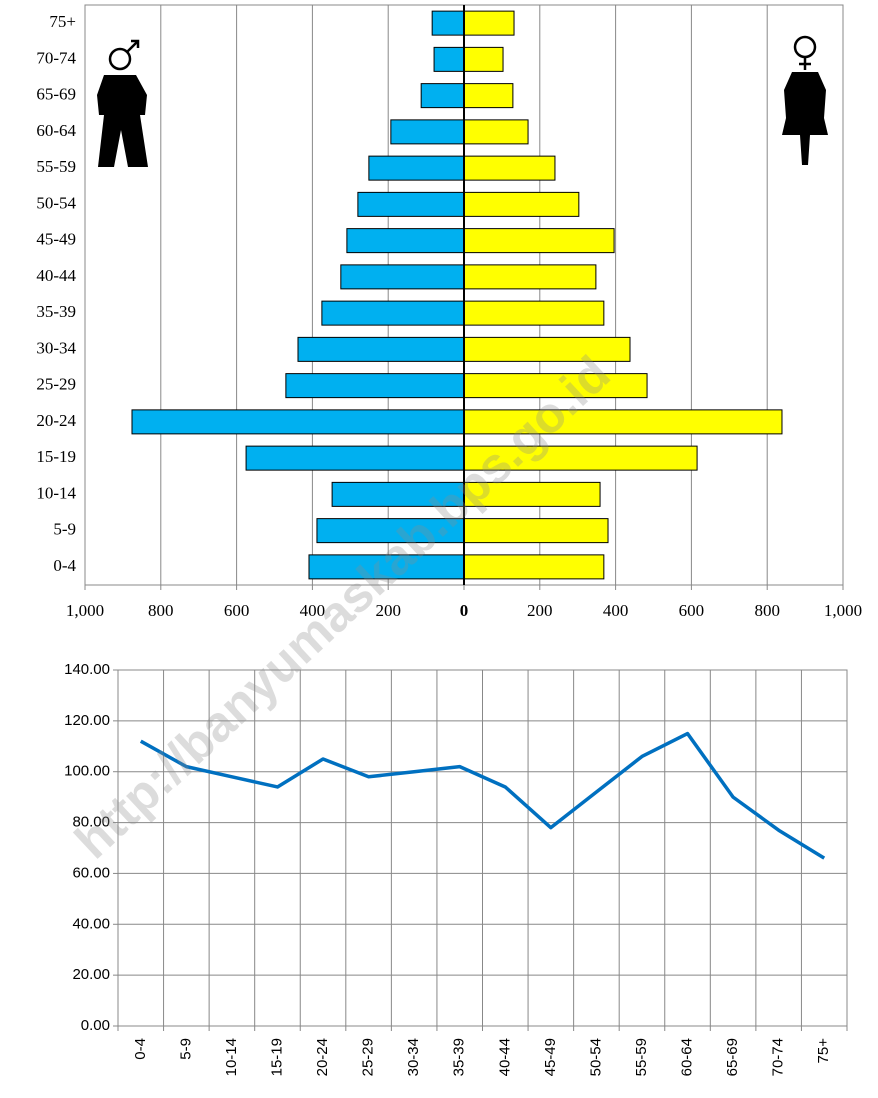 Image resolution: width=878 pixels, height=1098 pixels. I want to click on y-tick-label: 15-19, so click(56, 456).